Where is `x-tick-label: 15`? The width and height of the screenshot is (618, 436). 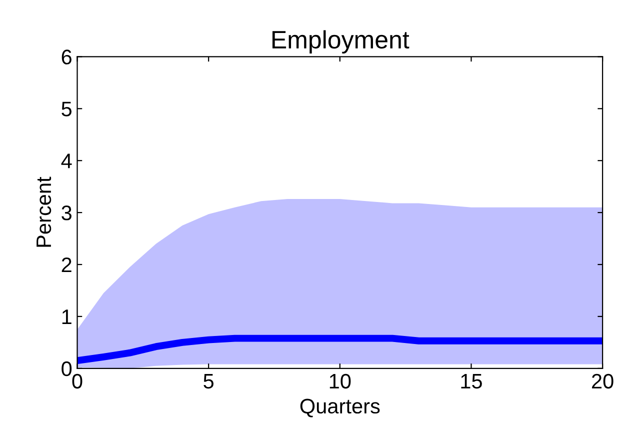 x-tick-label: 15 is located at coordinates (471, 381).